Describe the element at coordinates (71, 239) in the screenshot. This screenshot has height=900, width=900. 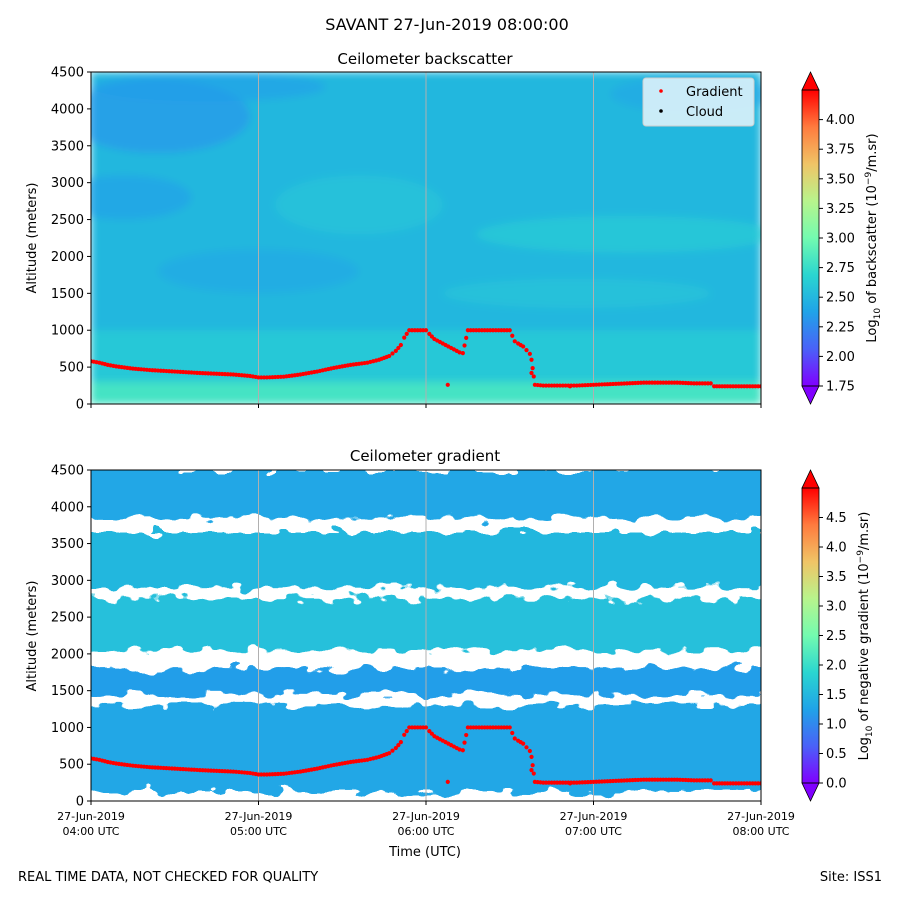
I see `backscatter-y-axis: 0 500 1000 1500 2000 2500 3000 3500 4000 4500` at that location.